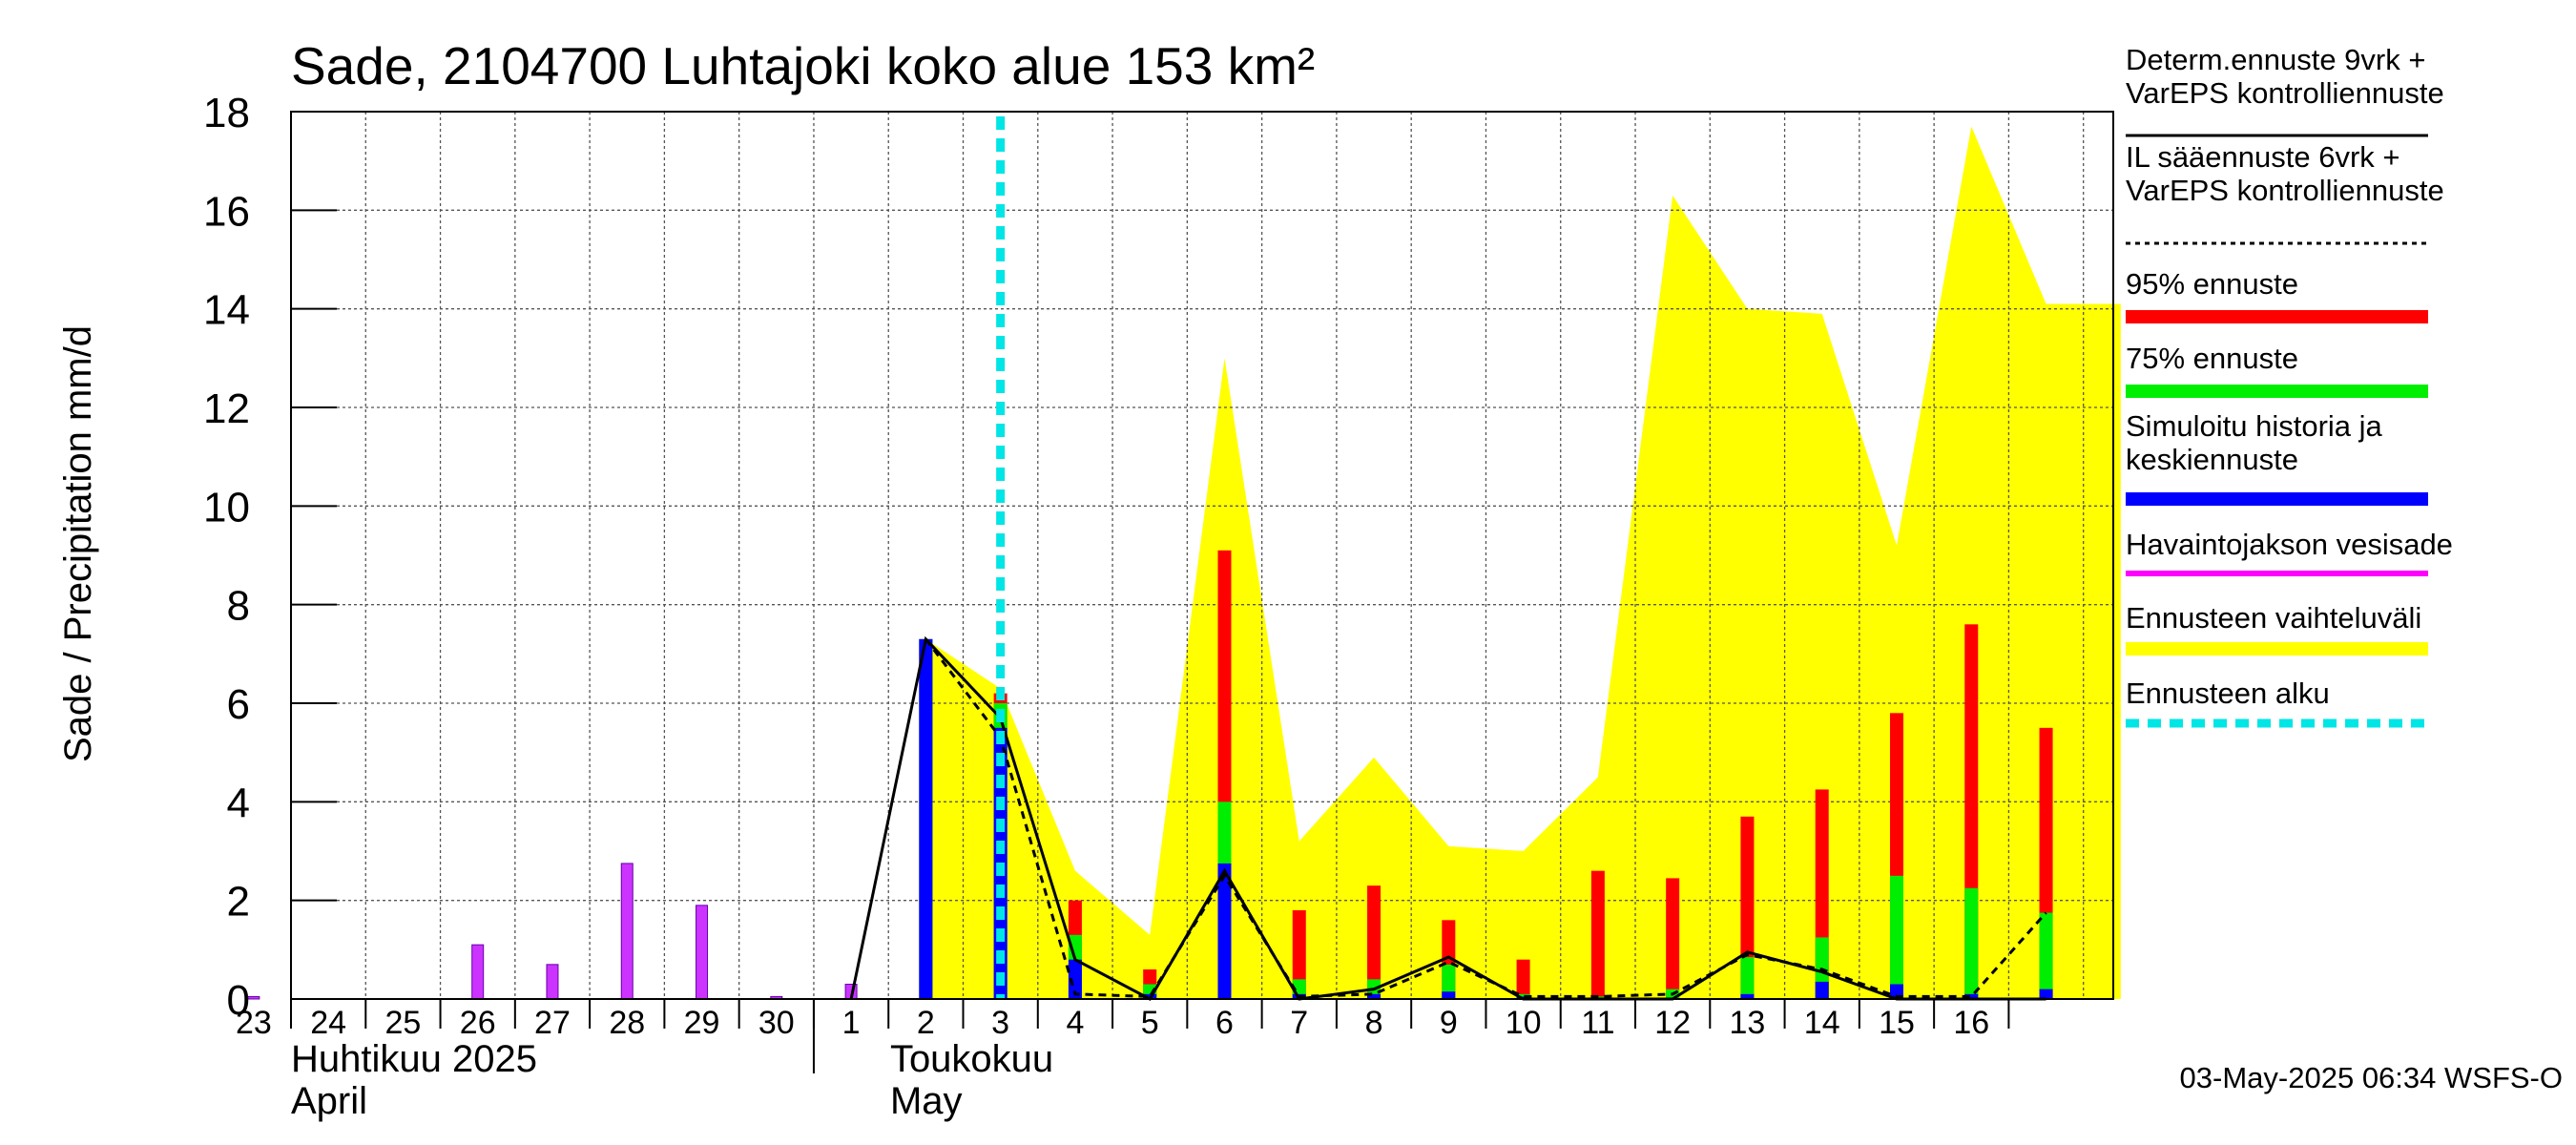  Describe the element at coordinates (2289, 544) in the screenshot. I see `legend-label: Havaintojakson vesisade` at that location.